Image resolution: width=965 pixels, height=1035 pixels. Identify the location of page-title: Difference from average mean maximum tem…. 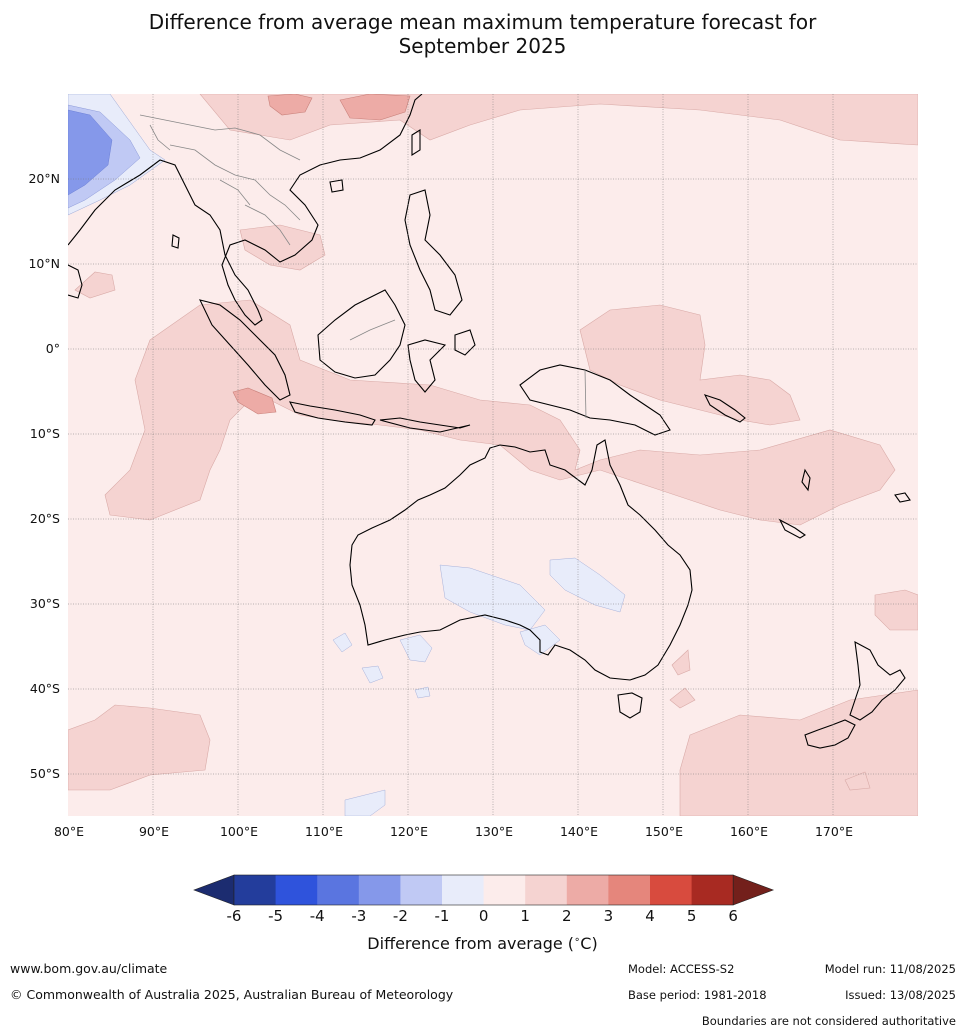
(482, 34).